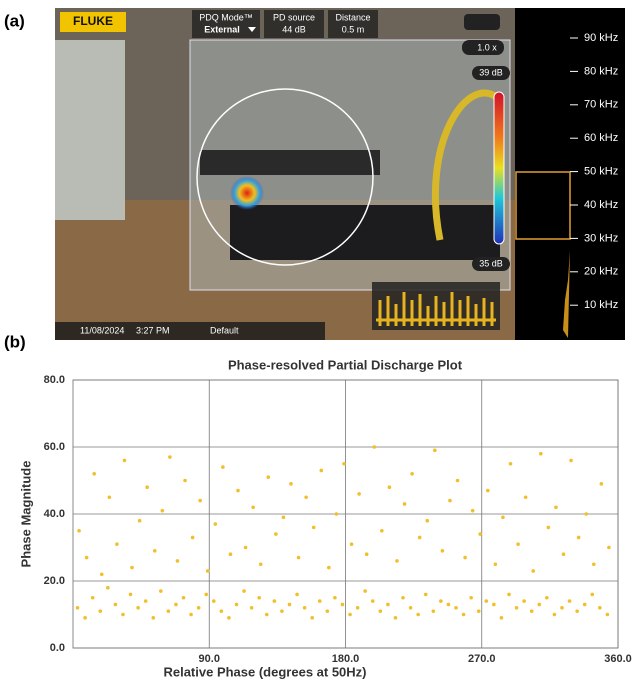 The width and height of the screenshot is (634, 686). Describe the element at coordinates (54, 447) in the screenshot. I see `y-tick-label: 60.0` at that location.